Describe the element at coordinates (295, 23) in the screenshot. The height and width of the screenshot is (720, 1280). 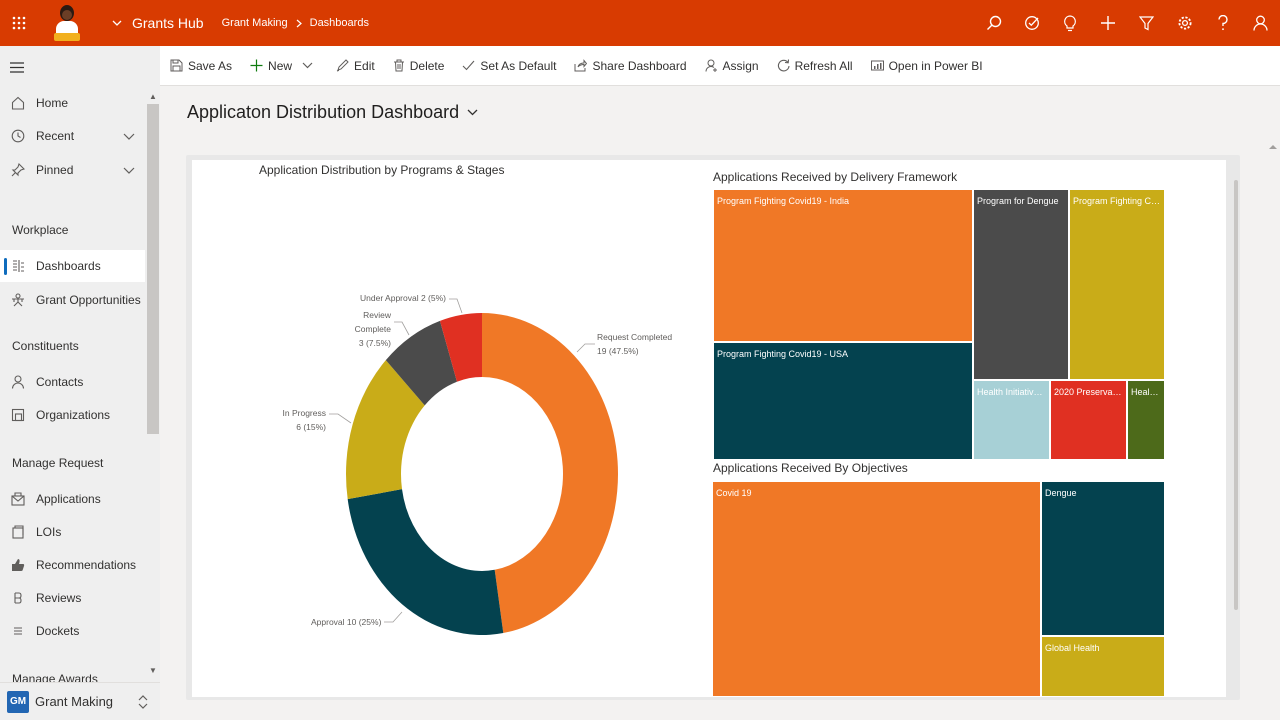
I see `breadcrumb: Grant Making Dashboards` at that location.